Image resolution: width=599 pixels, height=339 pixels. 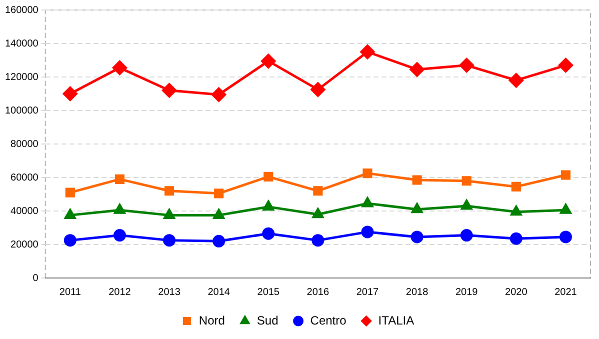 What do you see at coordinates (21, 110) in the screenshot?
I see `y-tick-label: 100000` at bounding box center [21, 110].